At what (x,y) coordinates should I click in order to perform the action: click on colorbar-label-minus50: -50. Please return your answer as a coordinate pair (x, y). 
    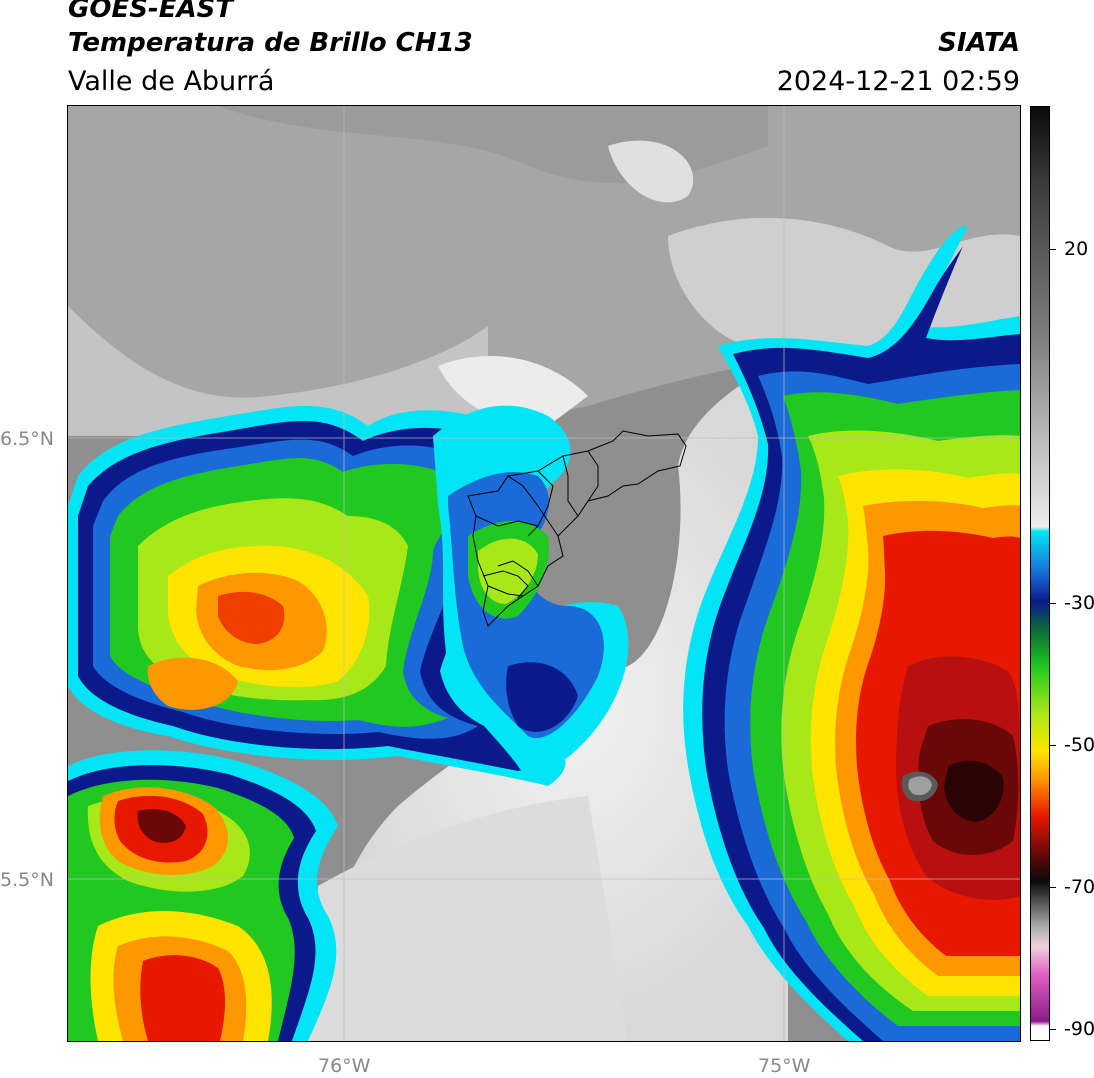
    Looking at the image, I should click on (1079, 745).